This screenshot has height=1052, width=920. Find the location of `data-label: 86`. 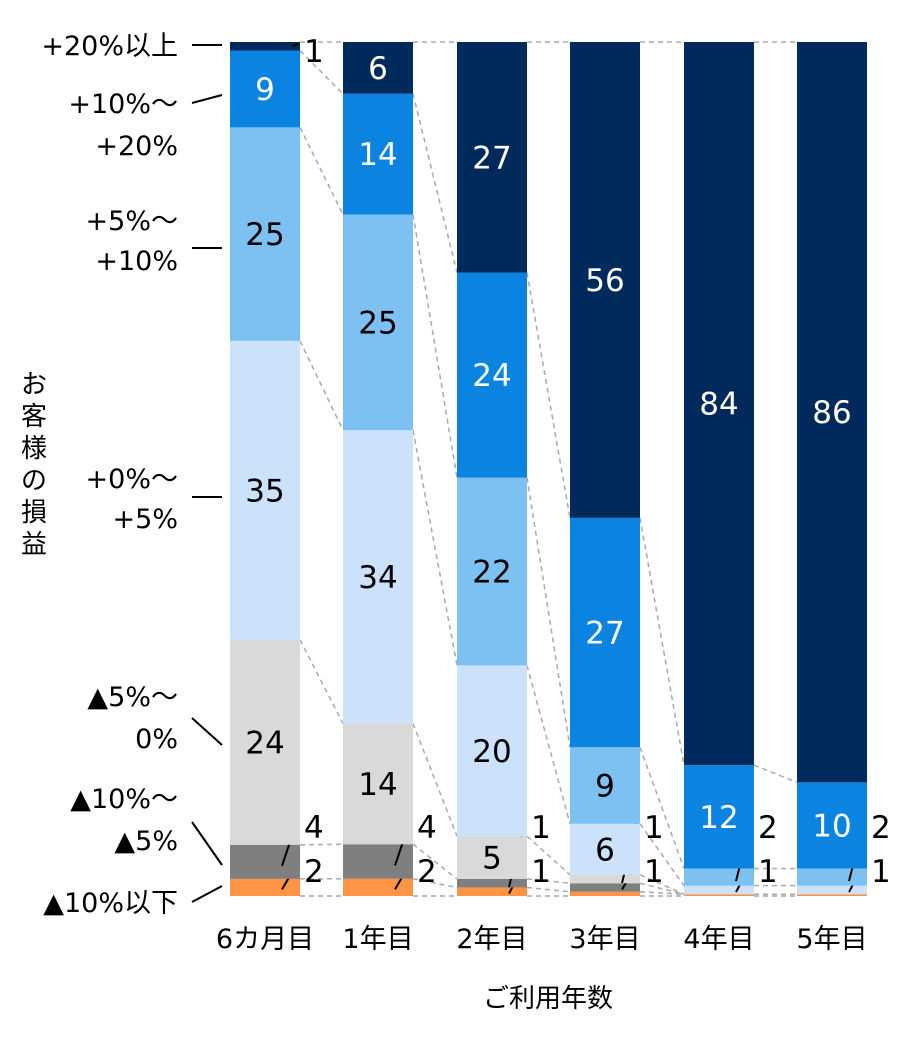

data-label: 86 is located at coordinates (831, 413).